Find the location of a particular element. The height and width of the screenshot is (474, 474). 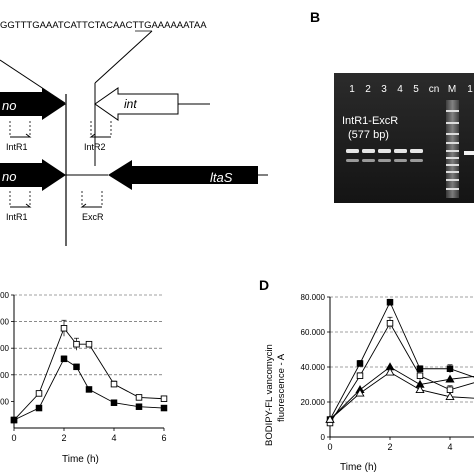

gel-lane-label: M is located at coordinates (452, 89).